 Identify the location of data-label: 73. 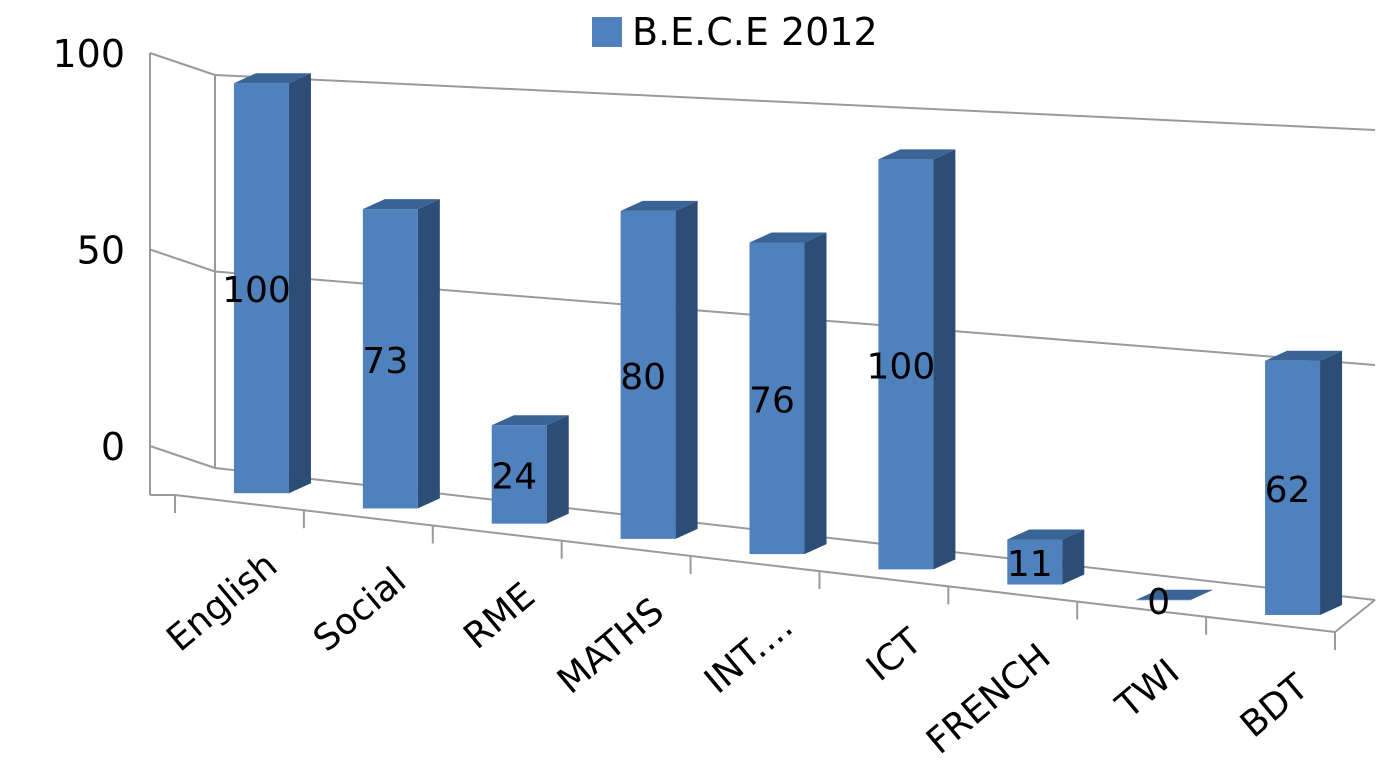
(385, 361).